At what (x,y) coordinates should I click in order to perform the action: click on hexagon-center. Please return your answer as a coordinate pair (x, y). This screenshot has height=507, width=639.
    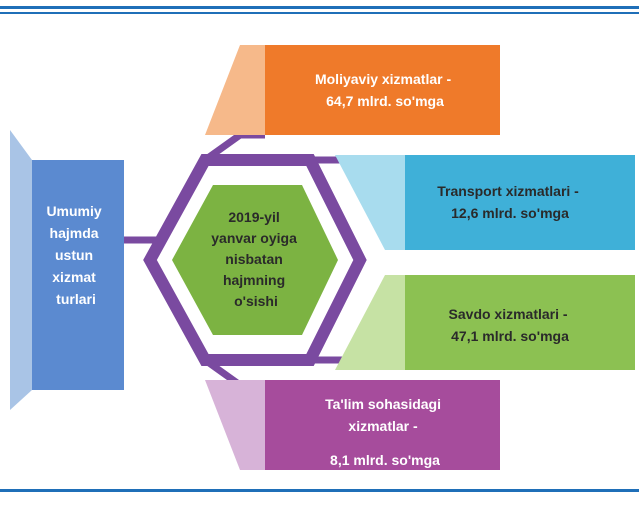
    Looking at the image, I should click on (255, 260).